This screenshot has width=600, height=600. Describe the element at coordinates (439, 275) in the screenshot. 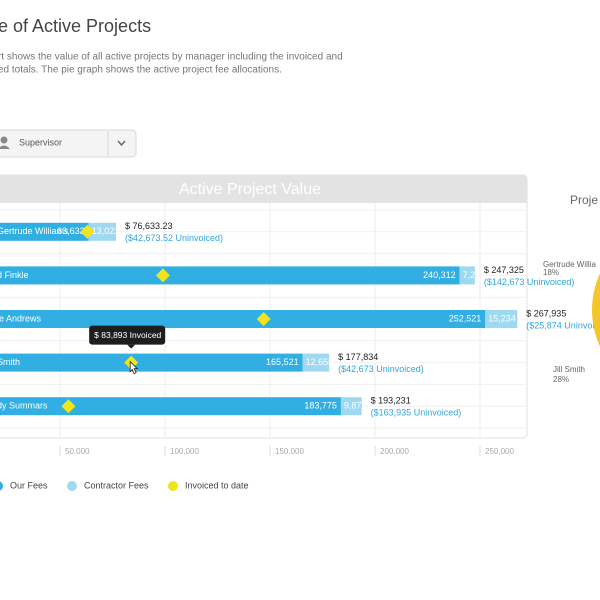

I see `value-label: 240,312` at that location.